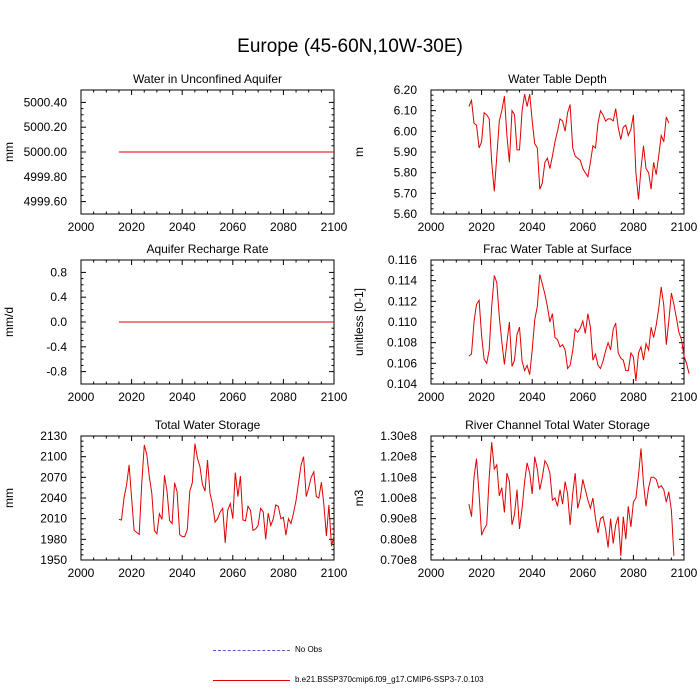 This screenshot has width=700, height=700. I want to click on y-axis-label: m, so click(359, 152).